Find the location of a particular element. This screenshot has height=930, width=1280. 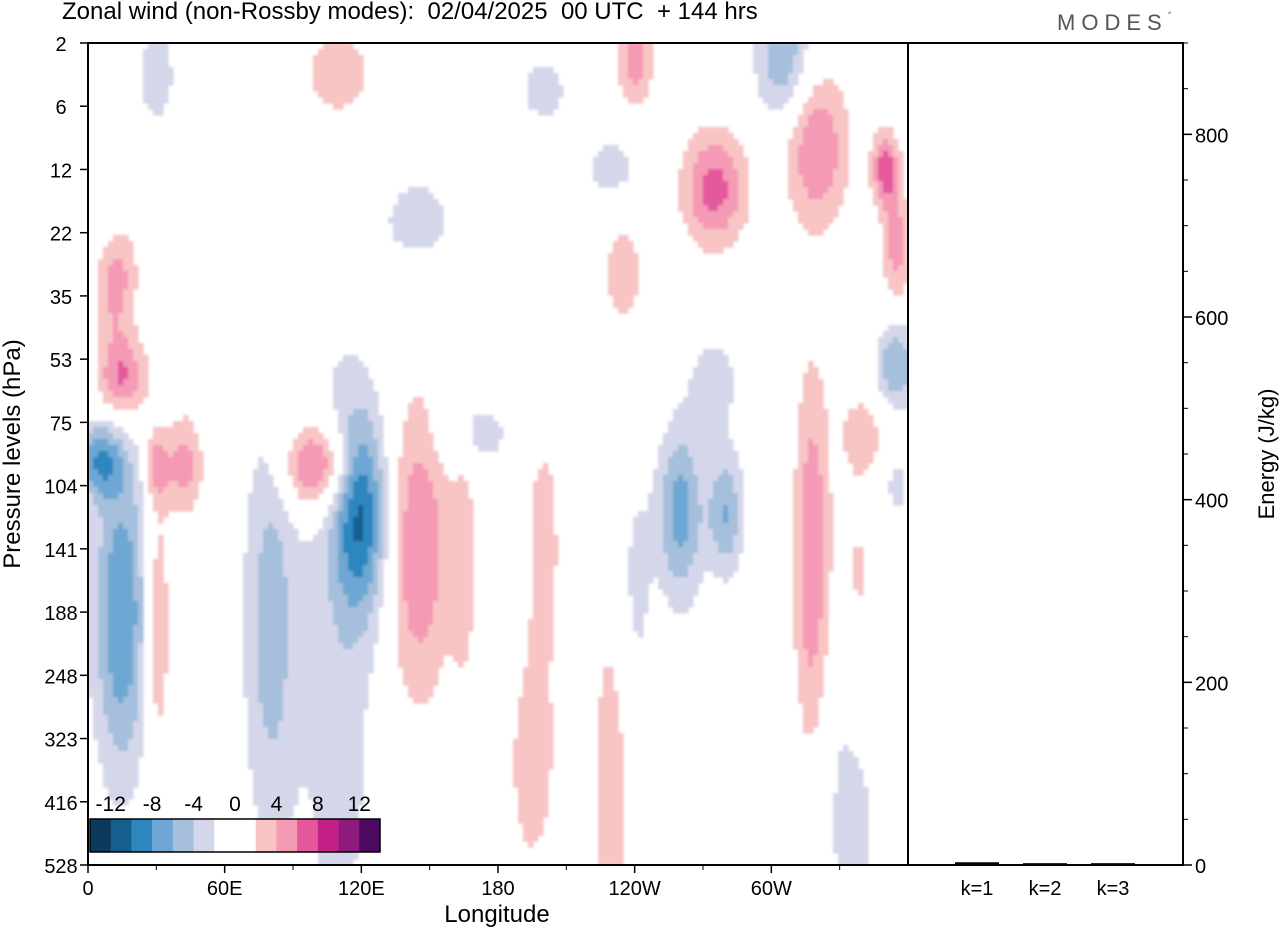

energy-tick-label: 0 is located at coordinates (1200, 867).